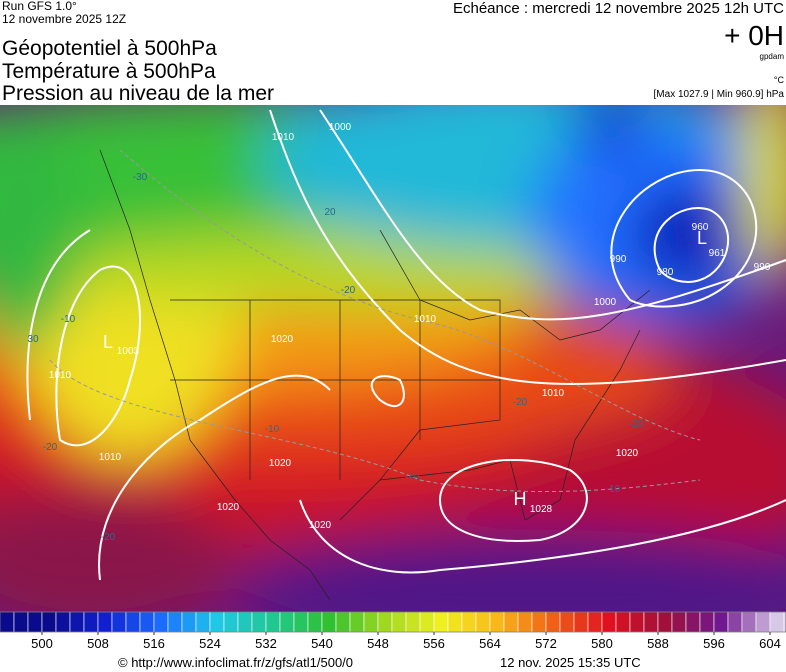  What do you see at coordinates (541, 509) in the screenshot?
I see `contour-label: 1028` at bounding box center [541, 509].